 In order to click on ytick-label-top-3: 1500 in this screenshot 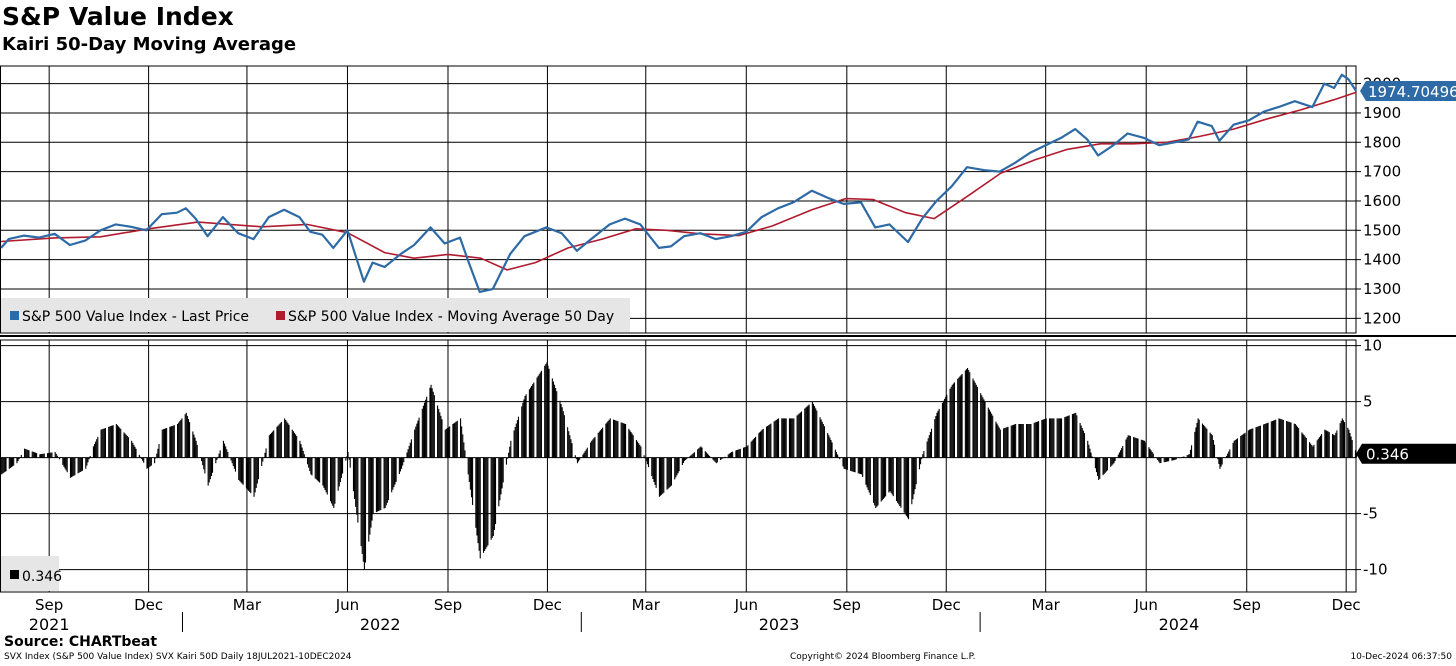, I will do `click(1382, 230)`.